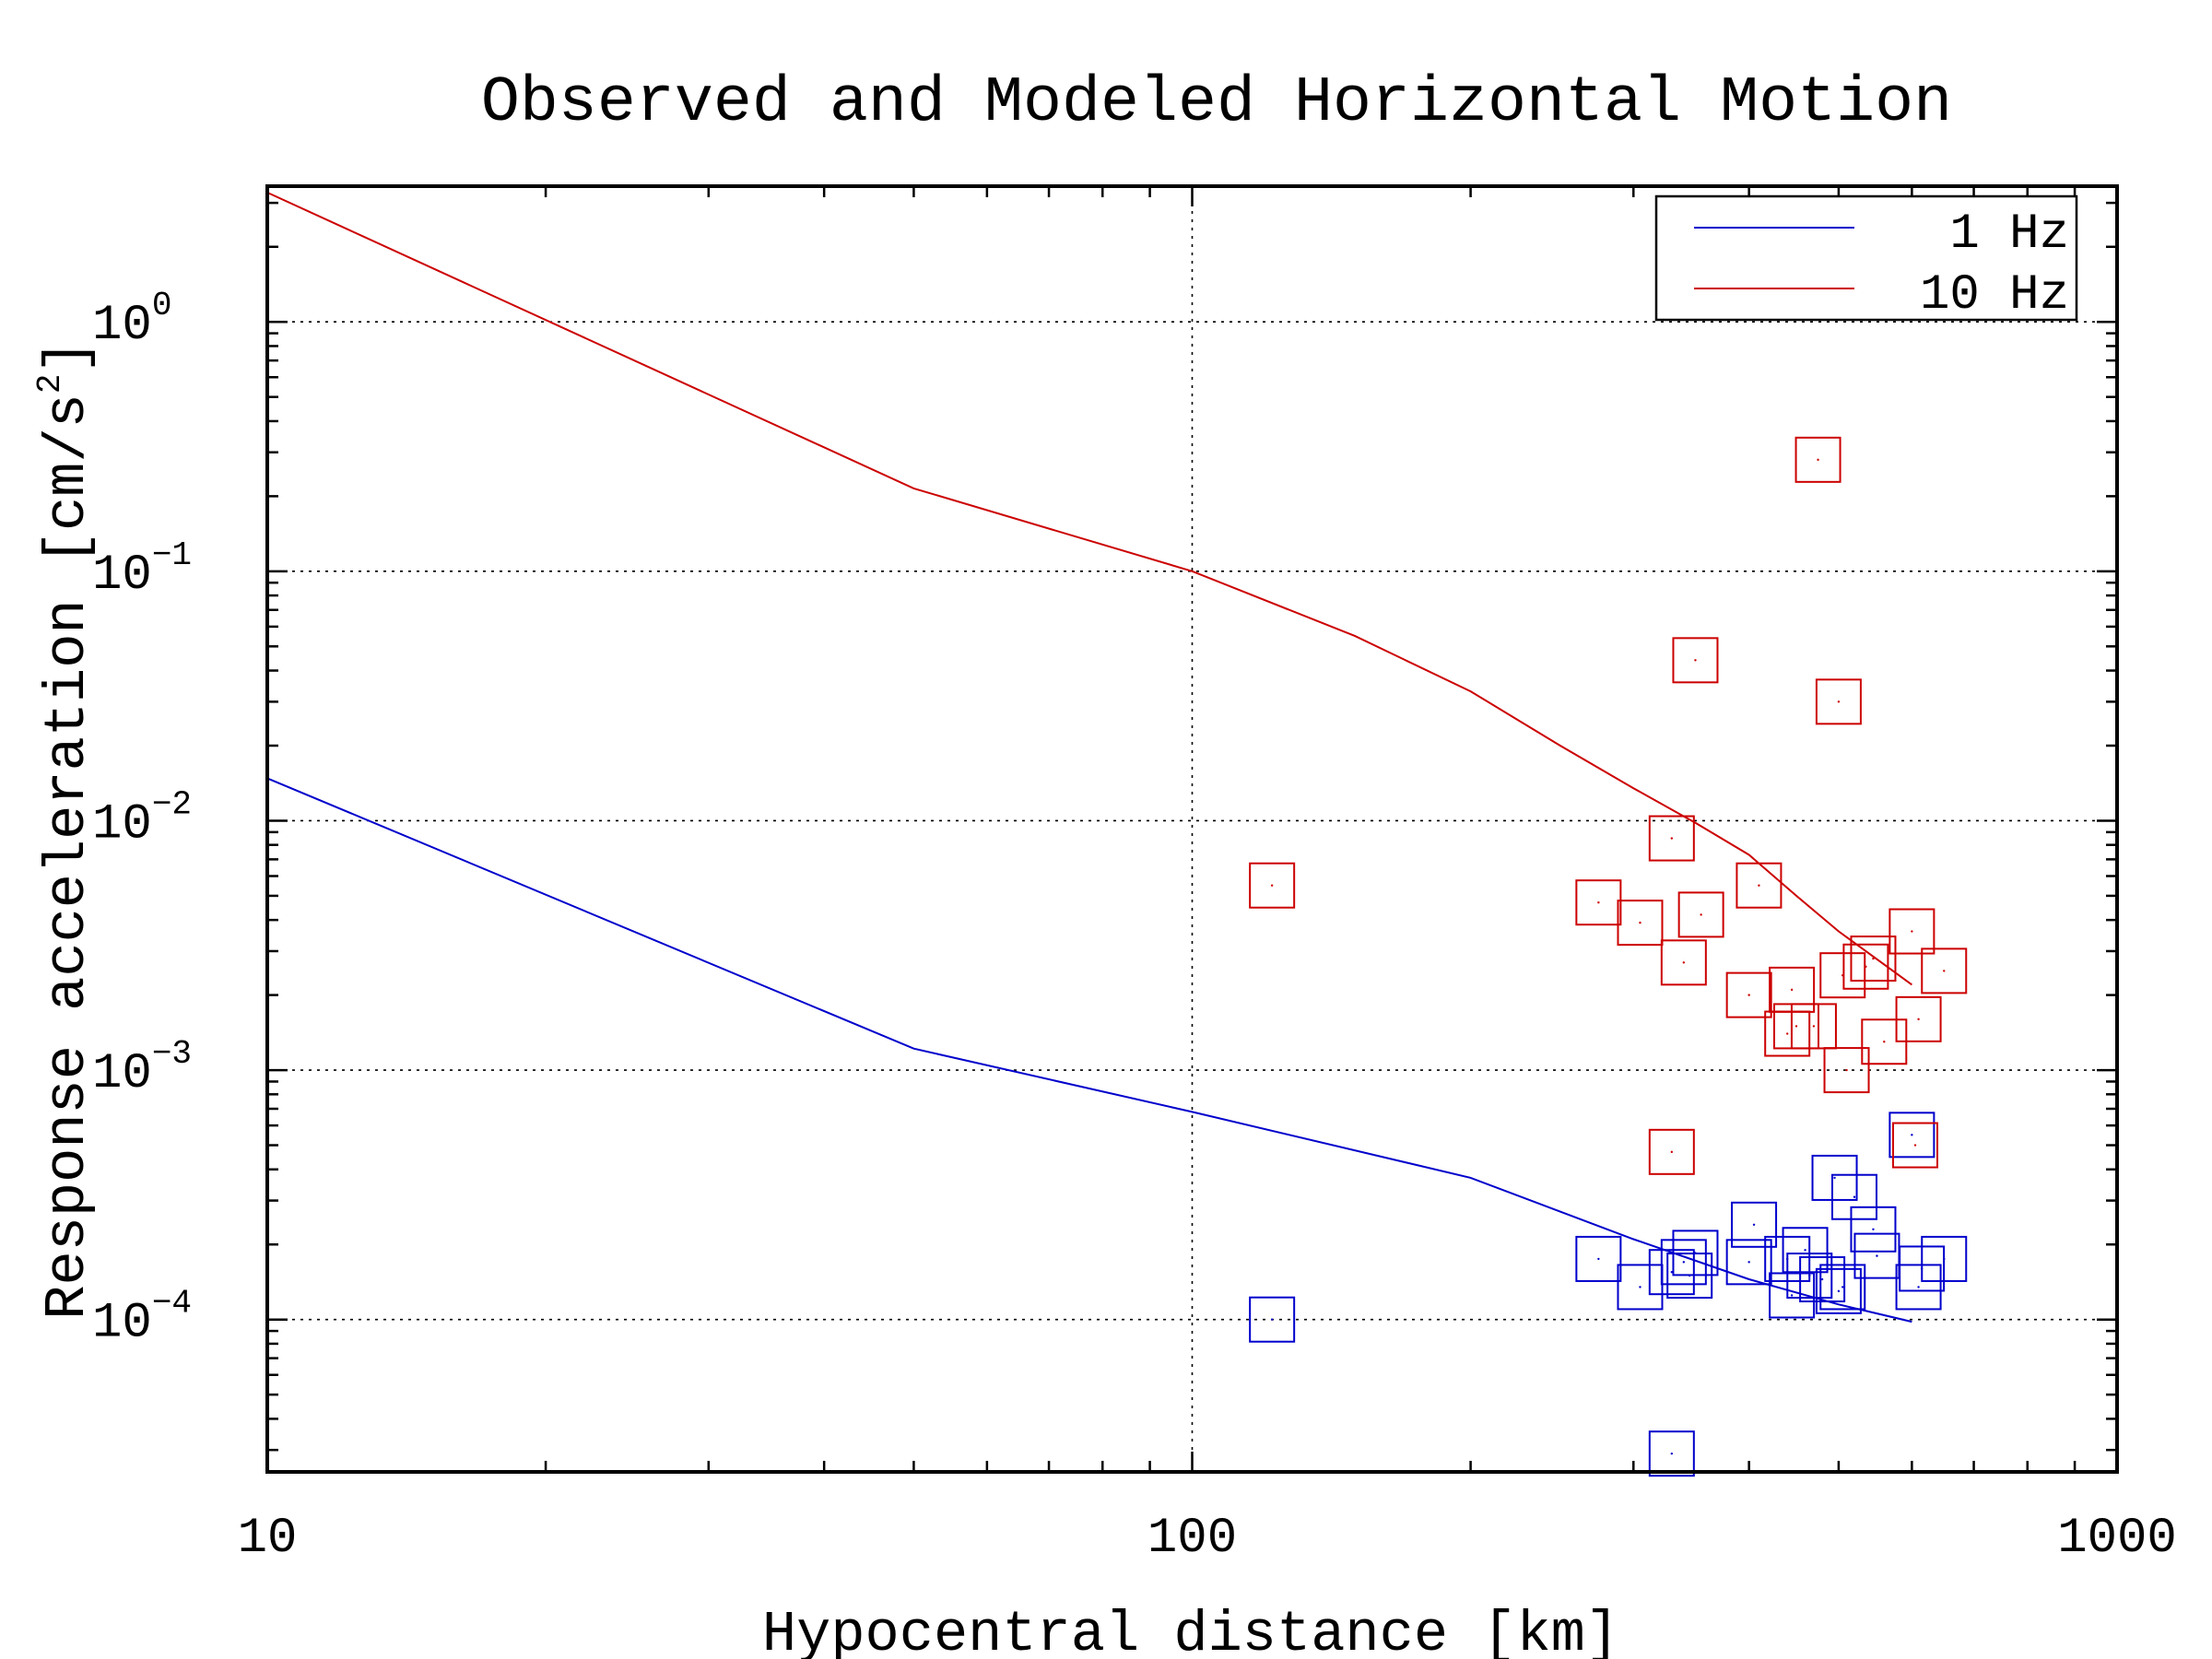 This screenshot has height=1659, width=2212. I want to click on y-tick-label: 10⁰, so click(131, 320).